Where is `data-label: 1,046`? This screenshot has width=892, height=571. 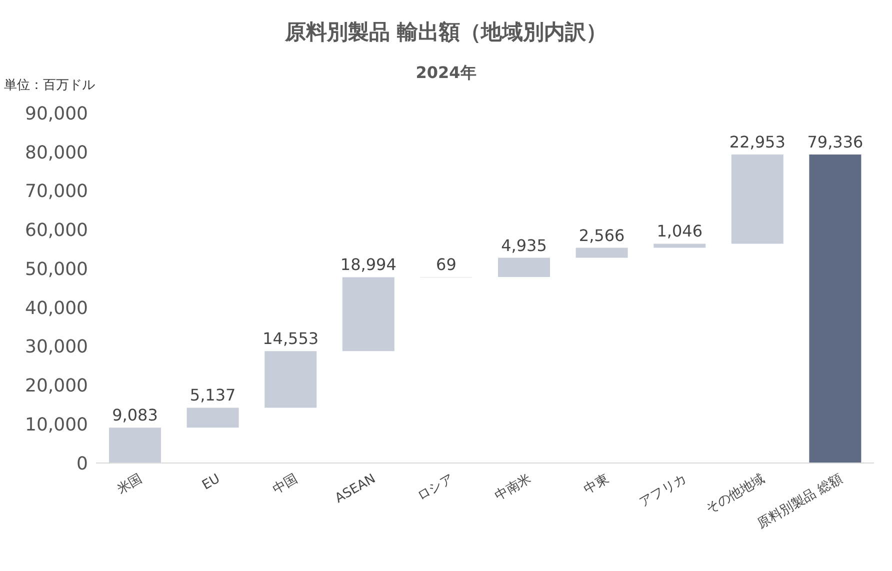
data-label: 1,046 is located at coordinates (679, 231).